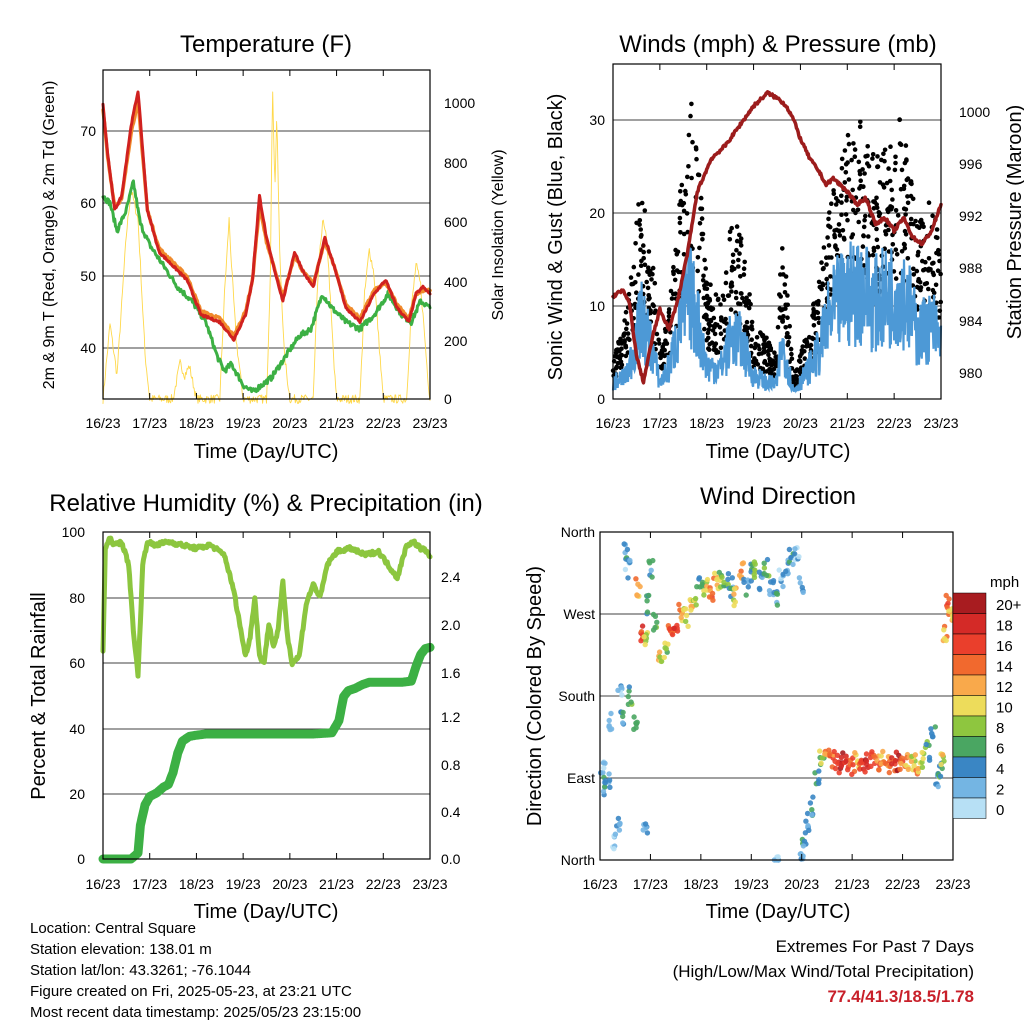 This screenshot has height=1024, width=1024. Describe the element at coordinates (597, 259) in the screenshot. I see `winds-y-ticks: 30 20 10 0` at that location.